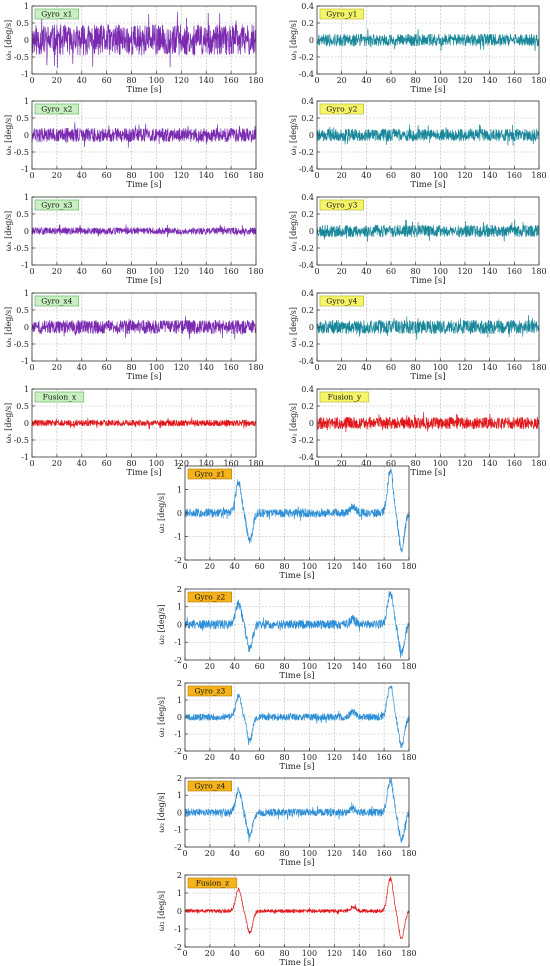 The width and height of the screenshot is (550, 966). Describe the element at coordinates (8, 423) in the screenshot. I see `y-axis-label: ωₓ [deg/s]` at that location.